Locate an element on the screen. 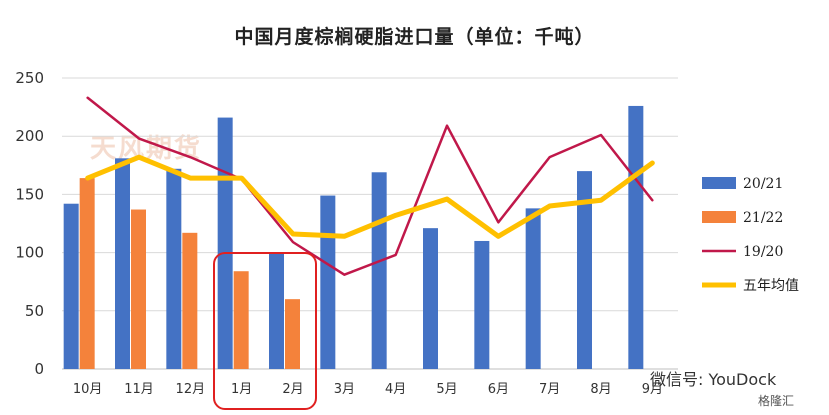  y-tick-label: 150 is located at coordinates (29, 194).